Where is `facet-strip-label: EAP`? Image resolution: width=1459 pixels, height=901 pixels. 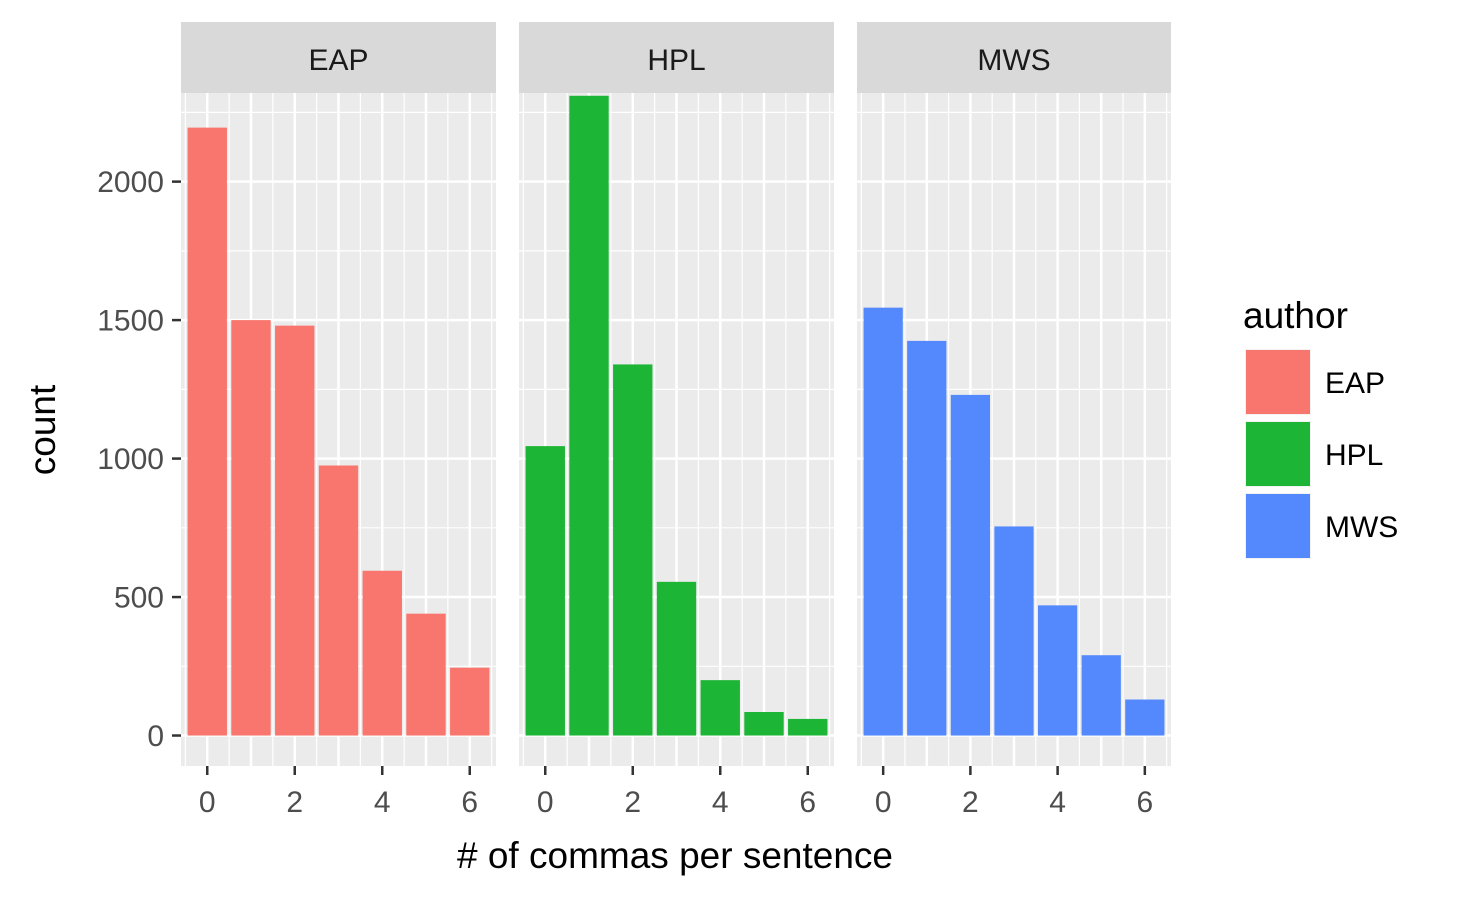 facet-strip-label: EAP is located at coordinates (338, 60).